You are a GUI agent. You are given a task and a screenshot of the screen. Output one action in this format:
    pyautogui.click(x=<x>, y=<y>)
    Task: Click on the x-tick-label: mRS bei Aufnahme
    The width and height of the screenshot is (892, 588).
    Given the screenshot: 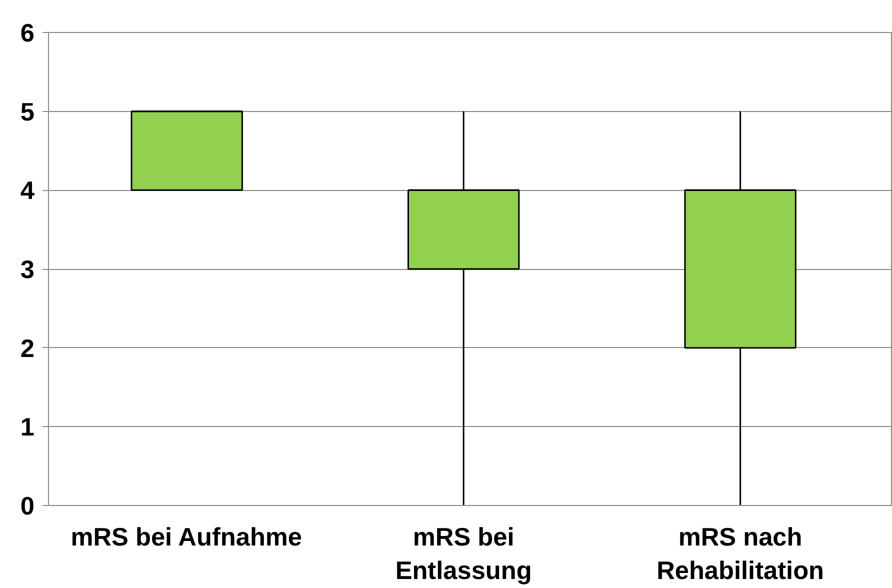 What is the action you would take?
    pyautogui.click(x=186, y=538)
    